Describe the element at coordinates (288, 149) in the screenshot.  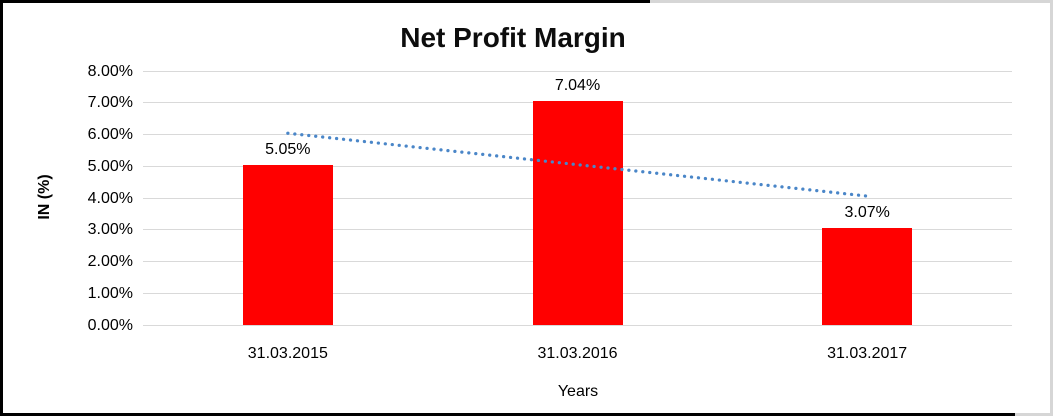
I see `bar-value-label: 5.05%` at that location.